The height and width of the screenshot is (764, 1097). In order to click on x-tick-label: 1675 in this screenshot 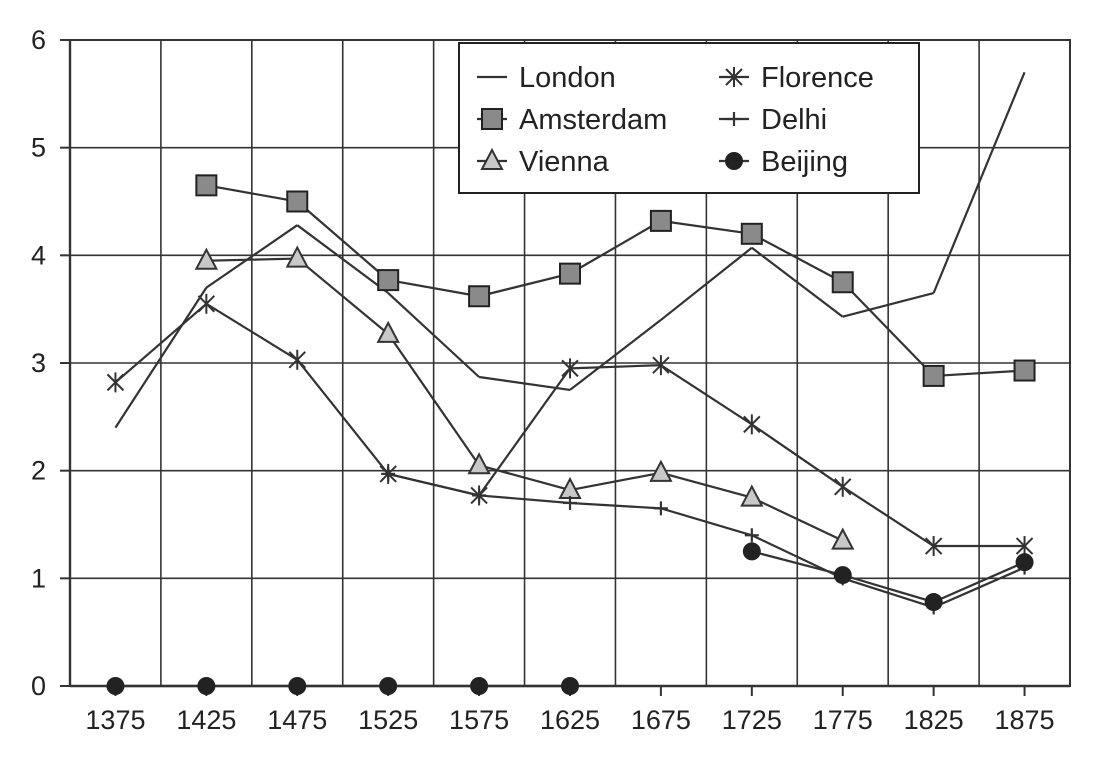, I will do `click(661, 720)`.